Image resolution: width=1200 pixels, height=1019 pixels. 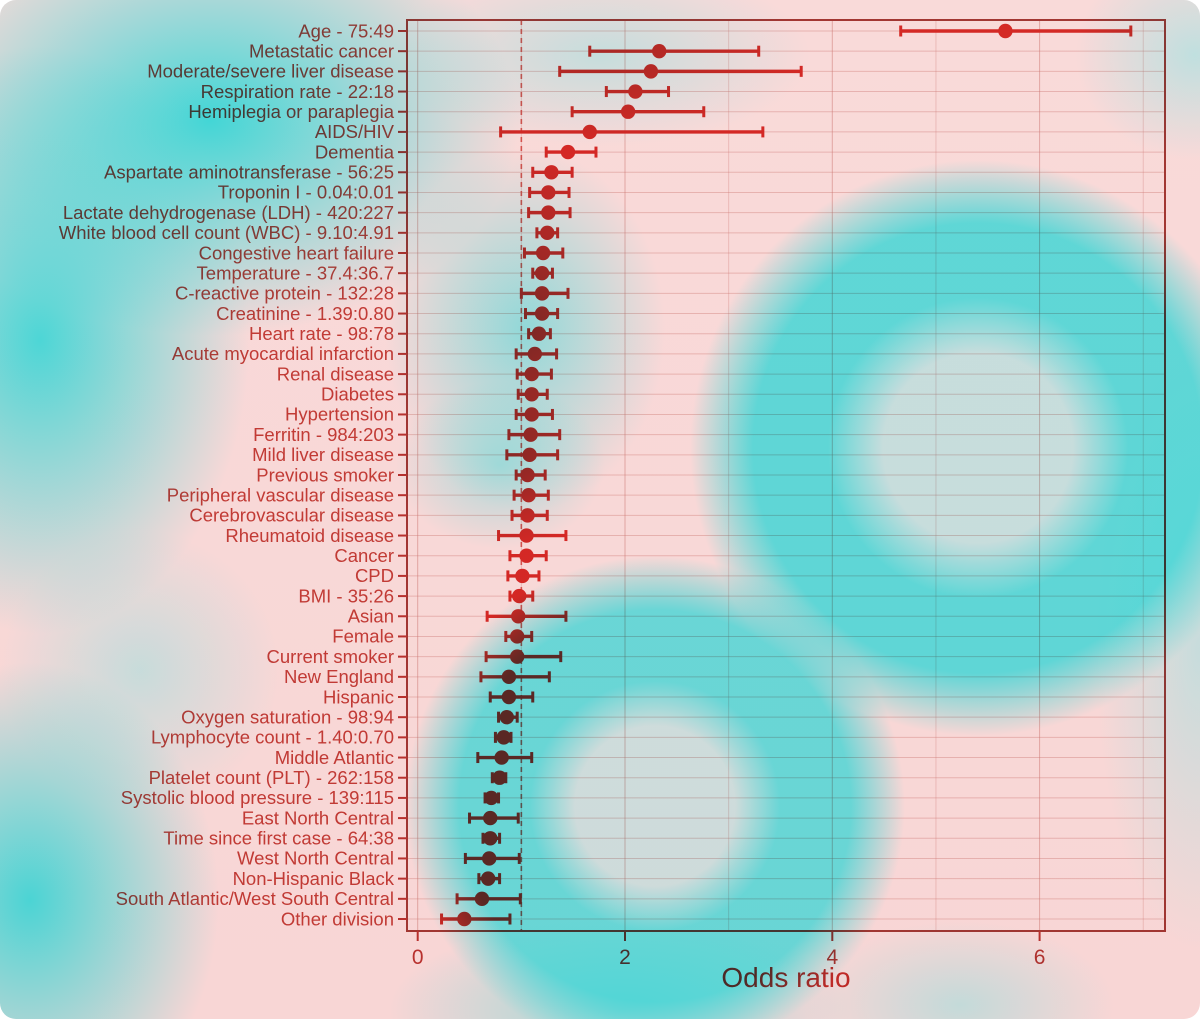 I want to click on row-label: Age - 75:49, so click(x=346, y=30).